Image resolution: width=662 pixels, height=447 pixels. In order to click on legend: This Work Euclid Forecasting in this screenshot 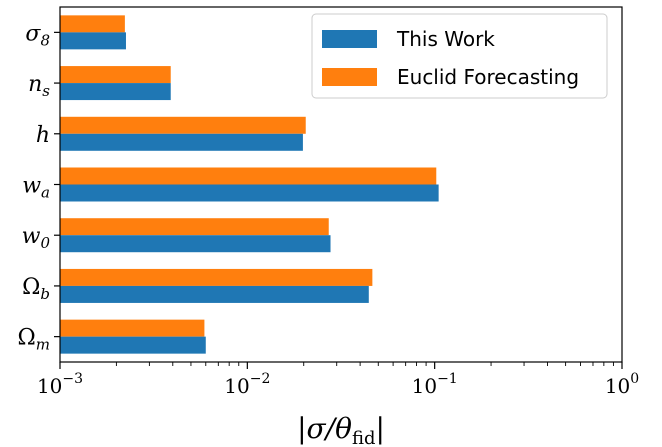, I will do `click(459, 56)`.